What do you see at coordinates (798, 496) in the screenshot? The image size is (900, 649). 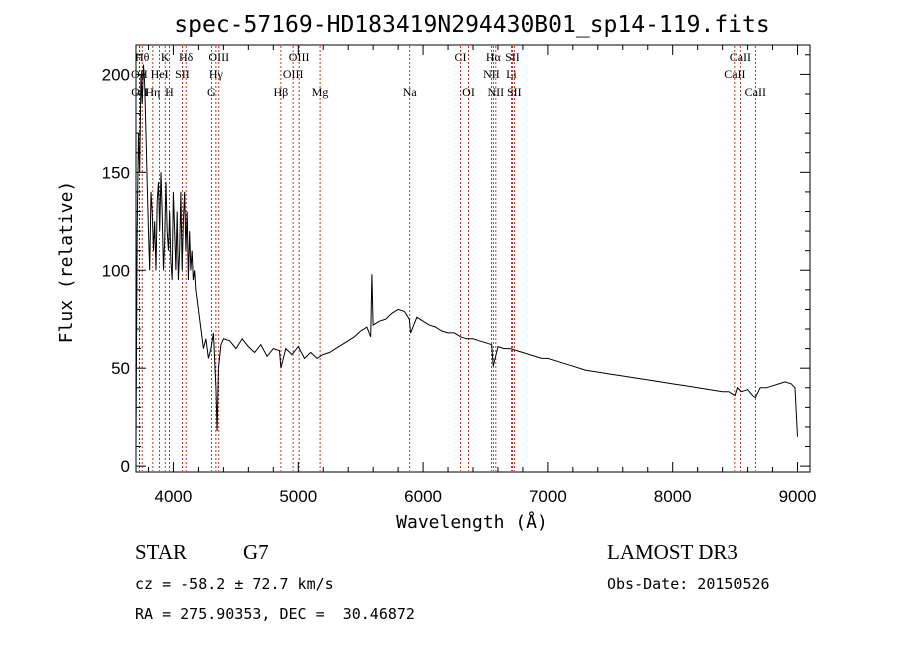 I see `x-tick-label: 9000` at bounding box center [798, 496].